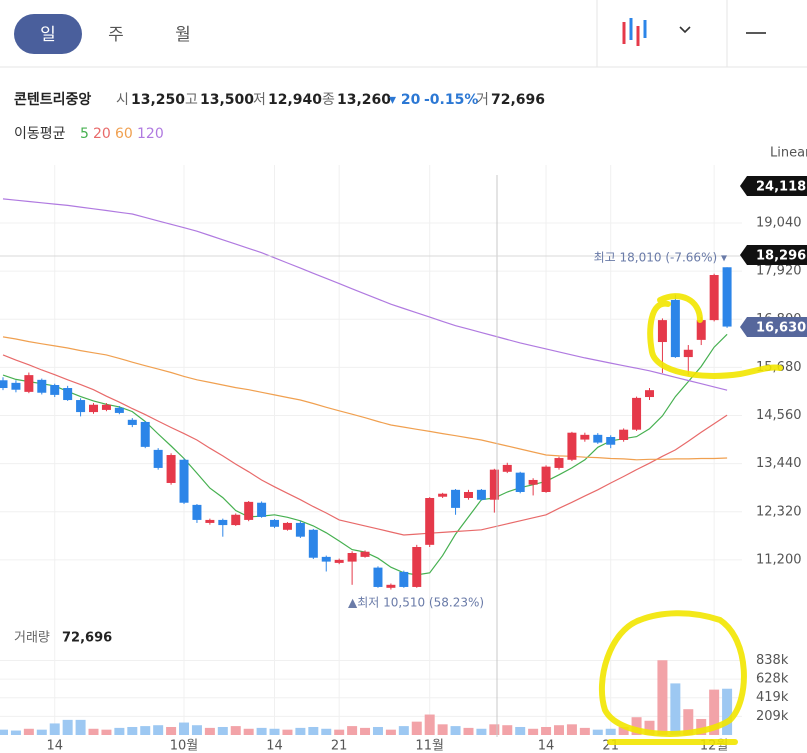 This screenshot has width=807, height=753. What do you see at coordinates (183, 35) in the screenshot?
I see `tab: 월` at bounding box center [183, 35].